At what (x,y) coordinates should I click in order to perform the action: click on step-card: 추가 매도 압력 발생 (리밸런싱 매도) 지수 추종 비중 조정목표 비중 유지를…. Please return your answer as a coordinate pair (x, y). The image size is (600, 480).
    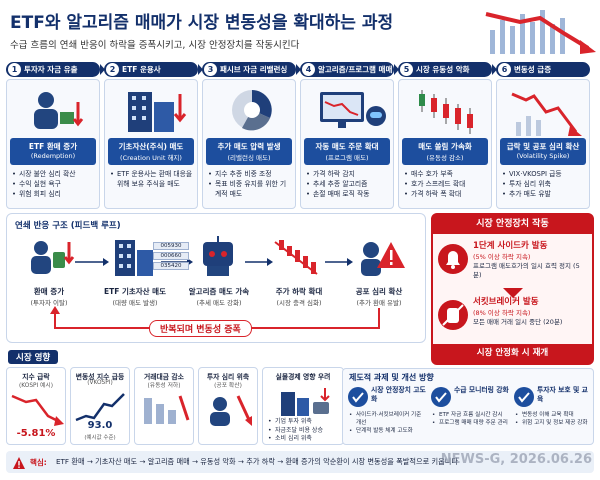
    Looking at the image, I should click on (249, 144).